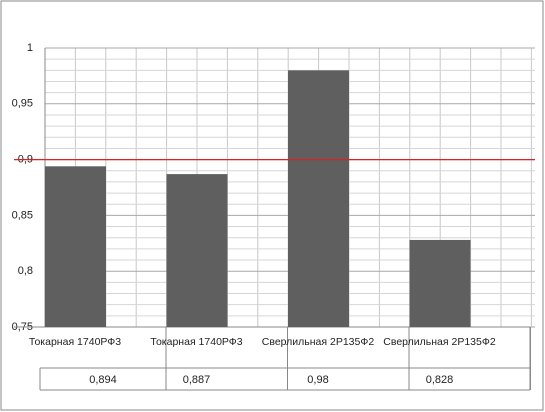  I want to click on y-tick-label: 0,95, so click(22, 104).